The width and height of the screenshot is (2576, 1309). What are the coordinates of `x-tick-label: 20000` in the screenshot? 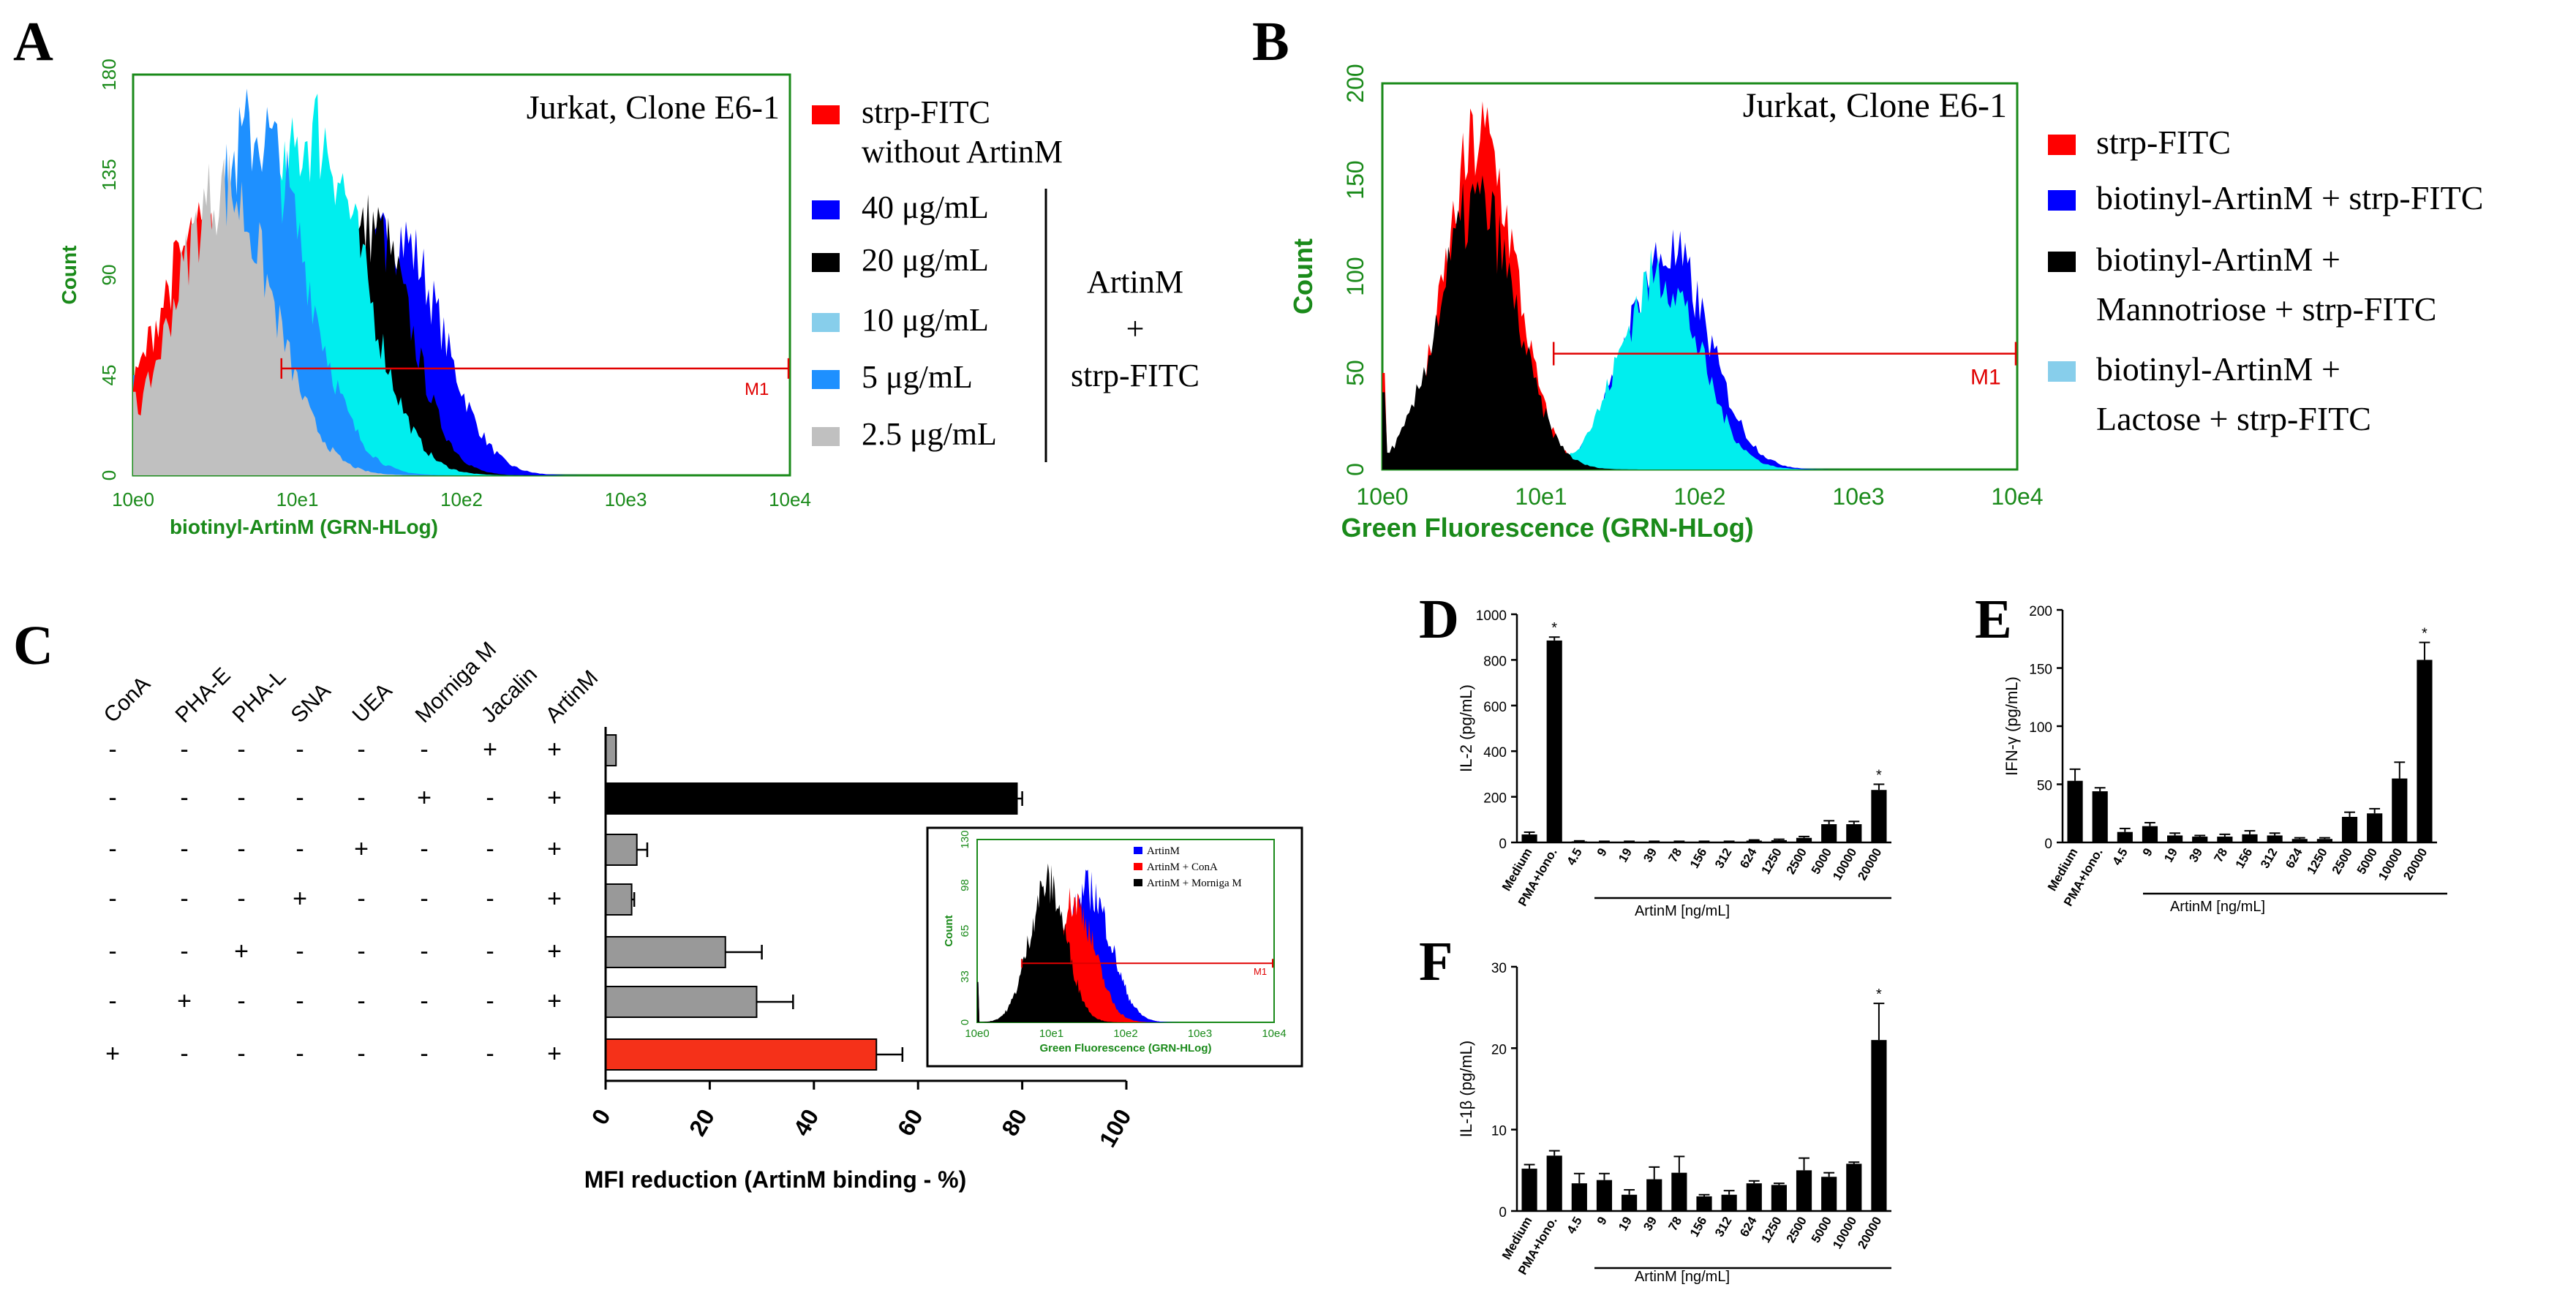 It's located at (1869, 1233).